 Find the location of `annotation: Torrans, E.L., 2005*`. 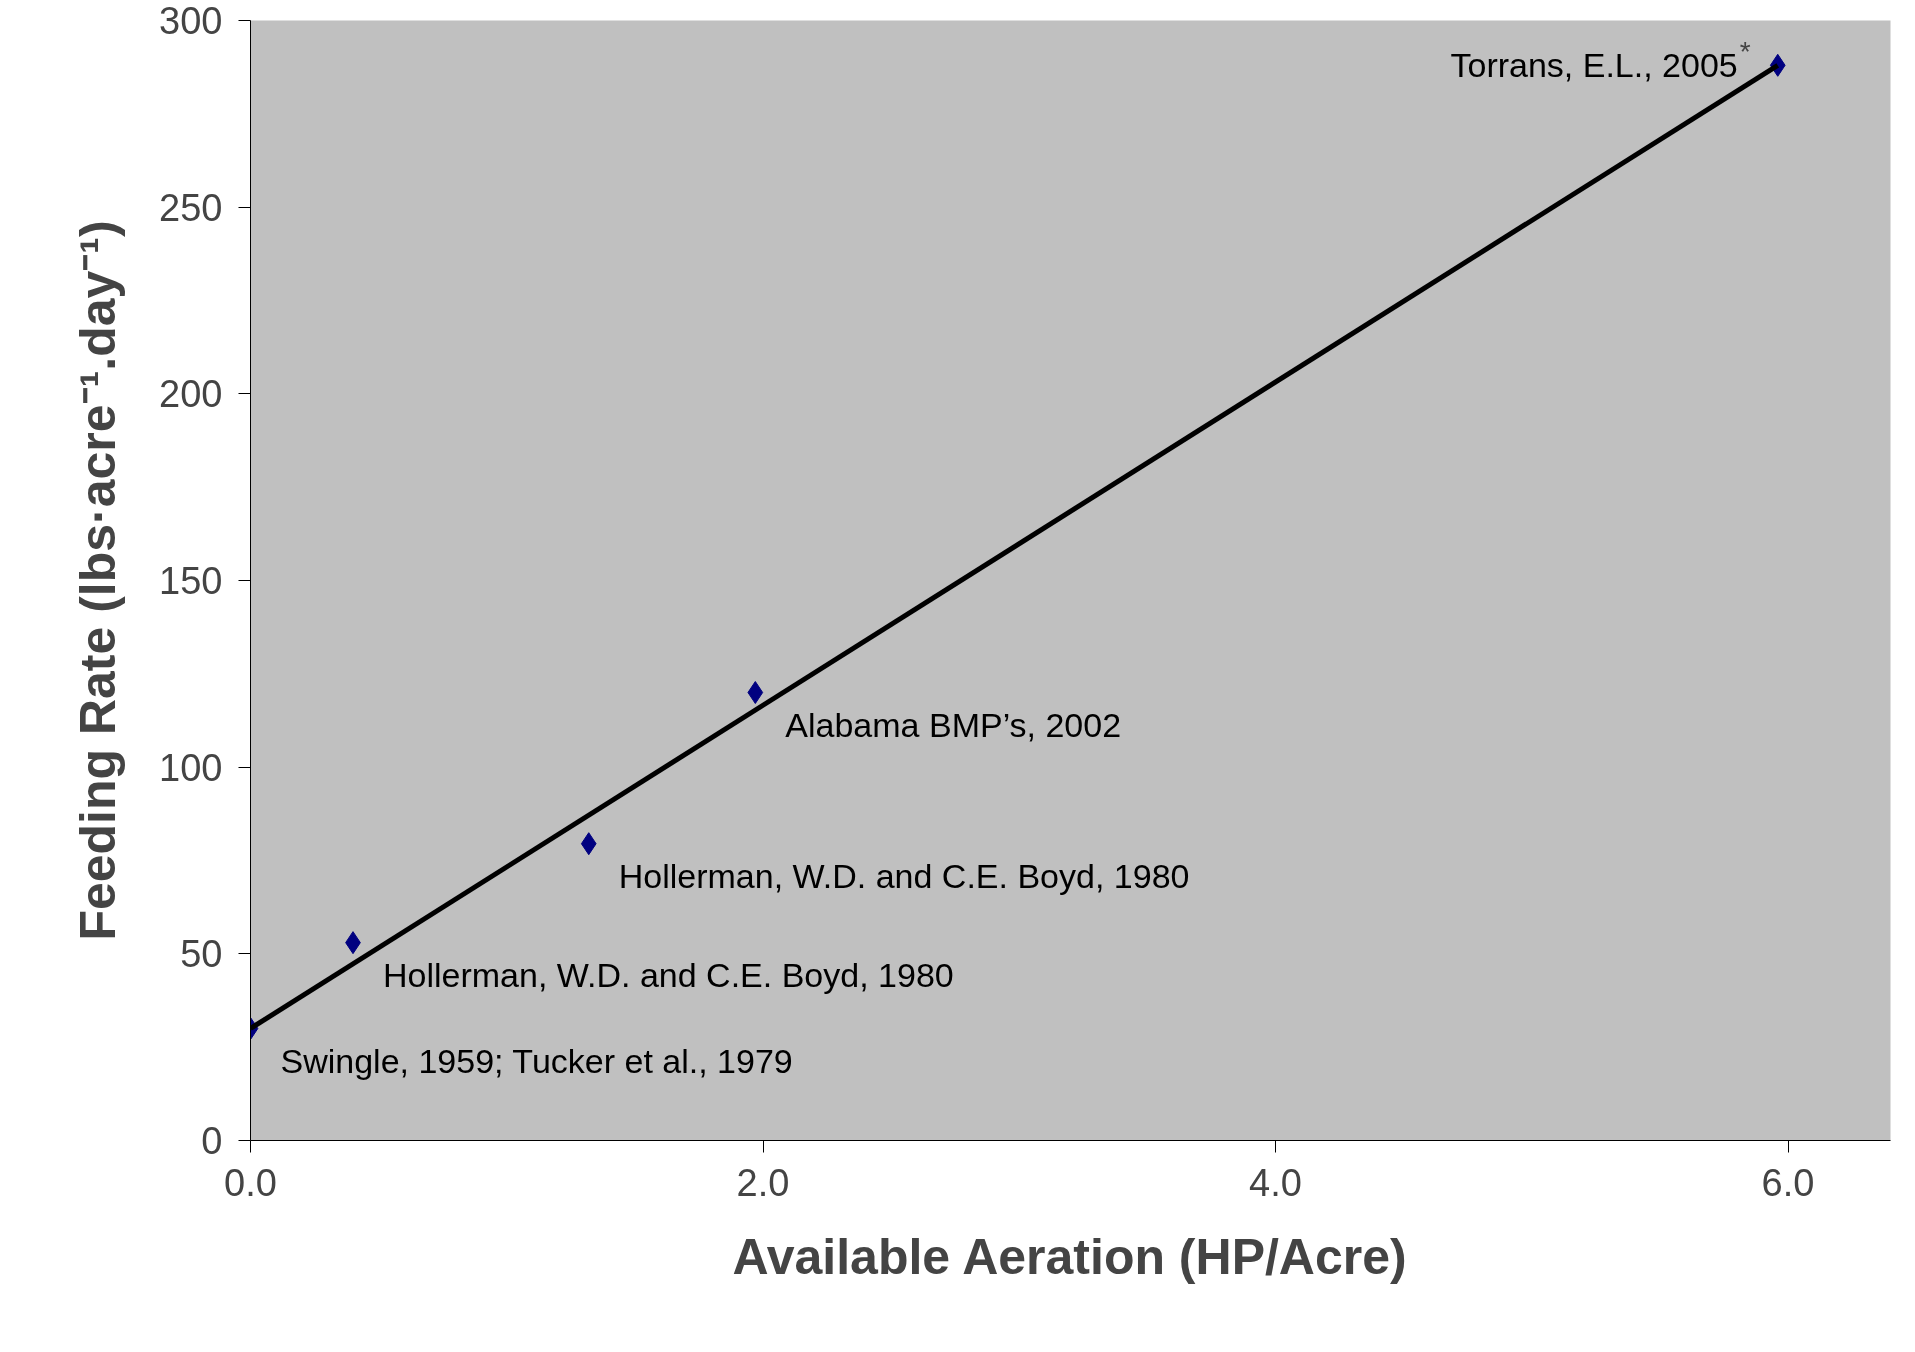

annotation: Torrans, E.L., 2005* is located at coordinates (1600, 60).